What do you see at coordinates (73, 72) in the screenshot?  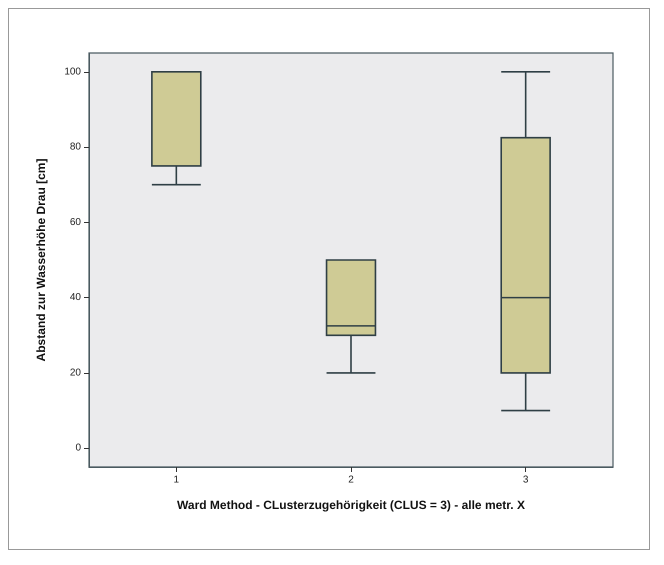 I see `y-tick-label: 100` at bounding box center [73, 72].